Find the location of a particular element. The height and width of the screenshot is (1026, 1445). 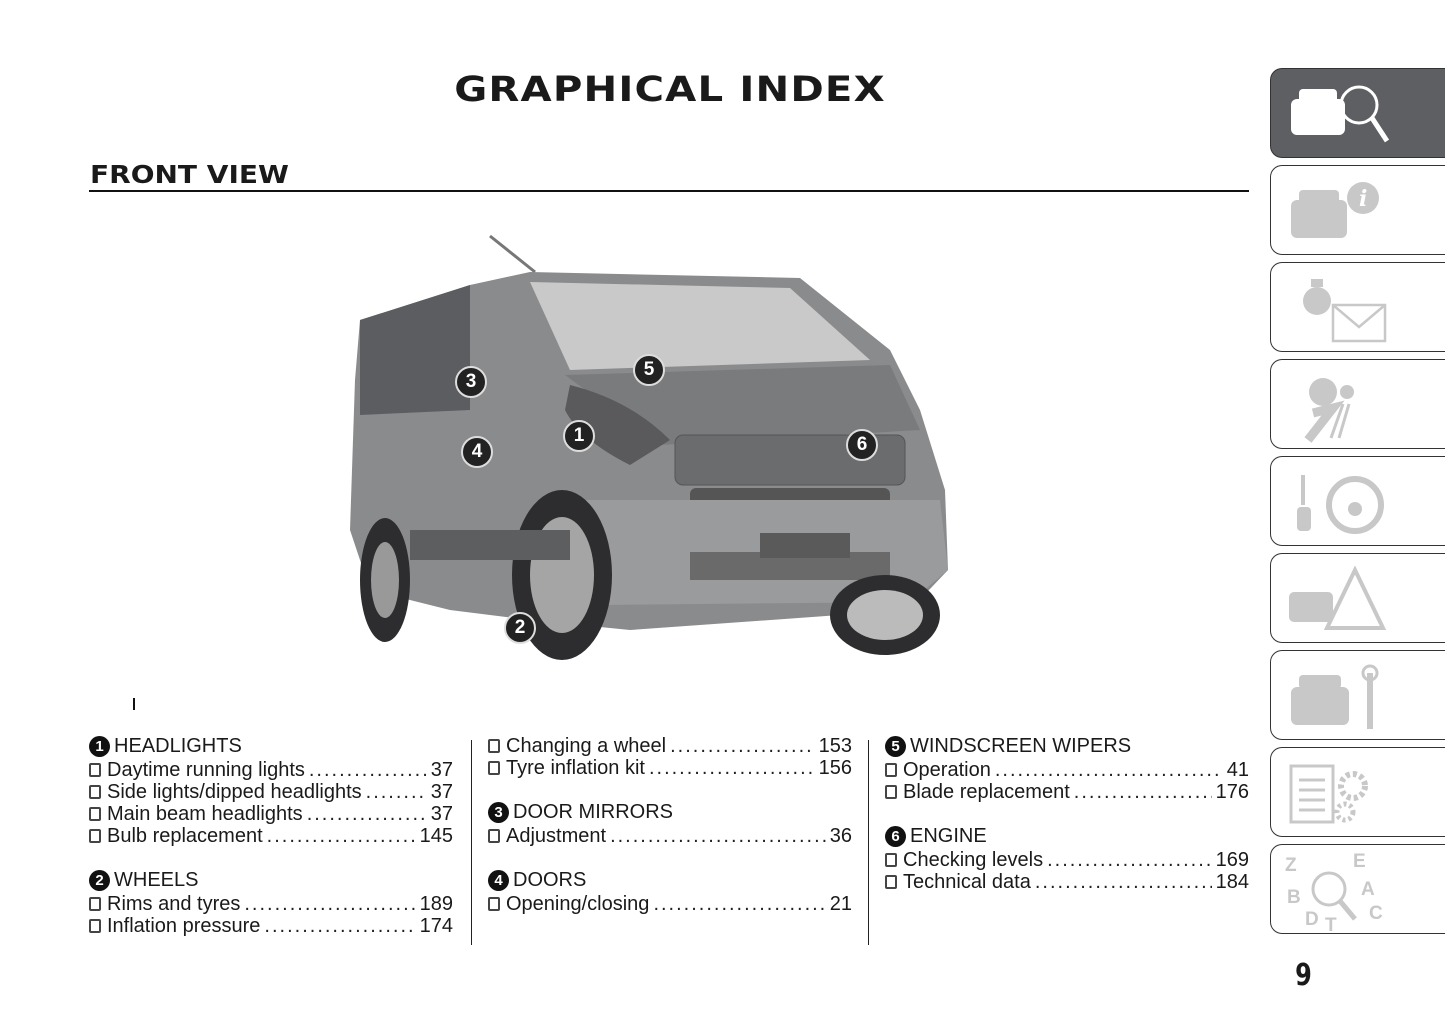

group-title: DOORS is located at coordinates (550, 880).